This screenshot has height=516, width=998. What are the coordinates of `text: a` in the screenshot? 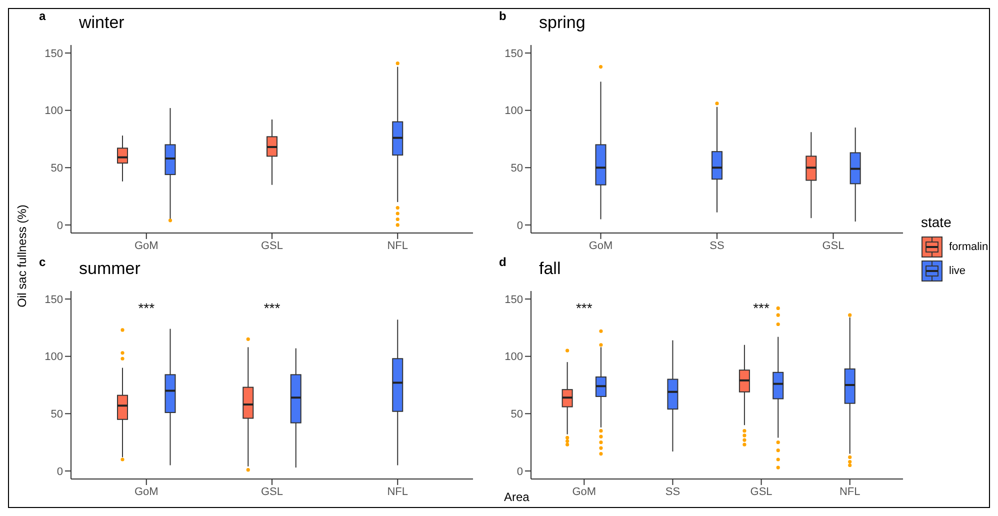 It's located at (42, 16).